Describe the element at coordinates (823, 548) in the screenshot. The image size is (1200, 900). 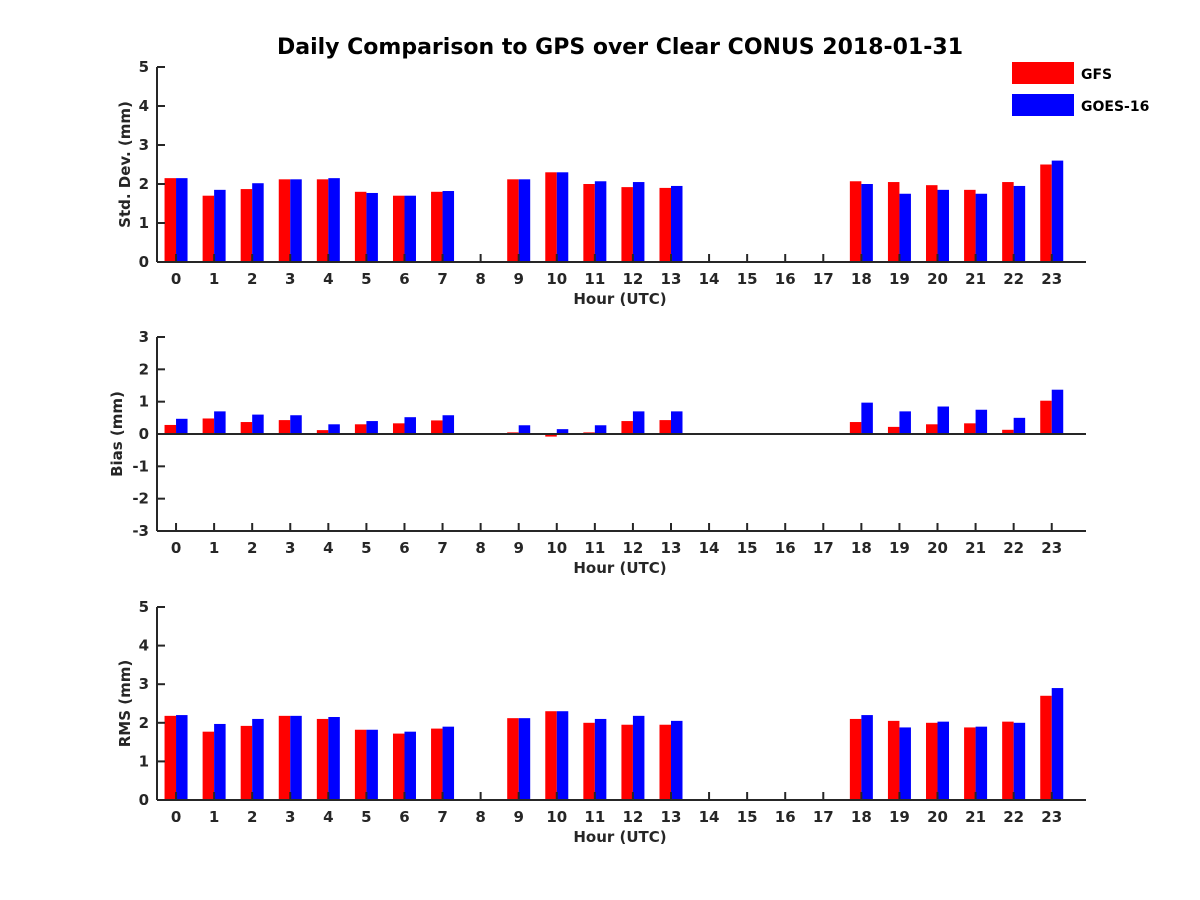
I see `x-tick-label: 17` at that location.